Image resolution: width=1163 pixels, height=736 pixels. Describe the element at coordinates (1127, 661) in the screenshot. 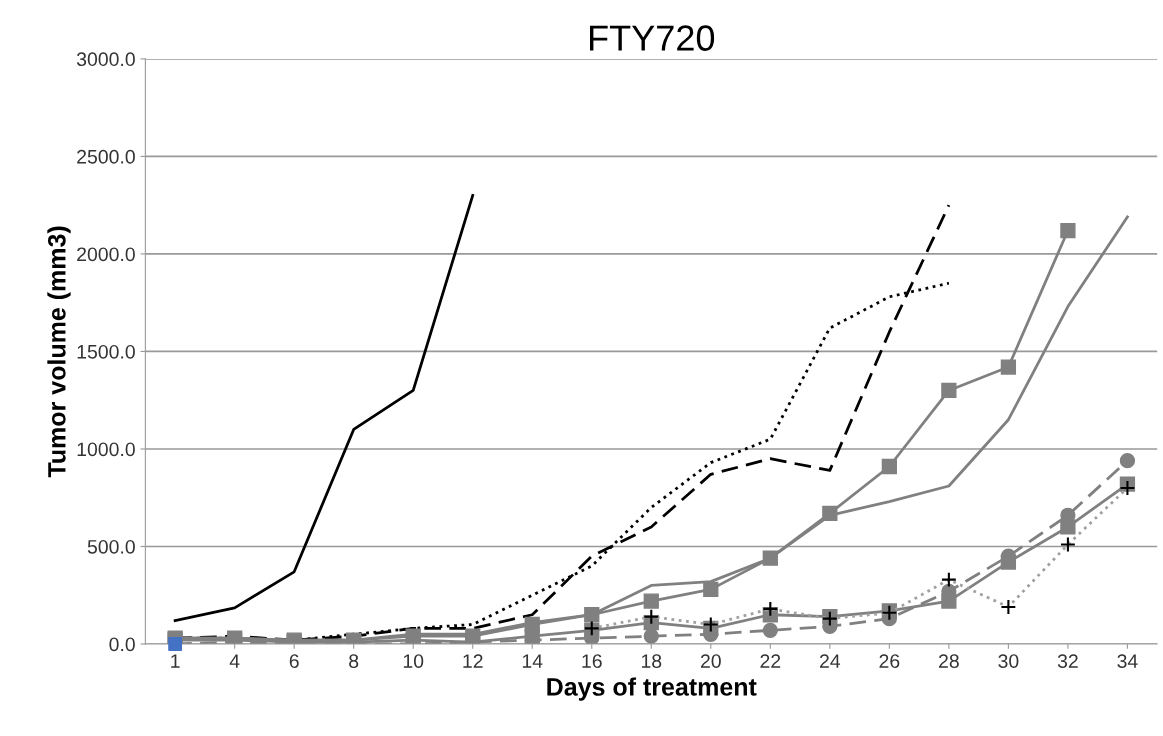

I see `x-tick-label: 34` at that location.